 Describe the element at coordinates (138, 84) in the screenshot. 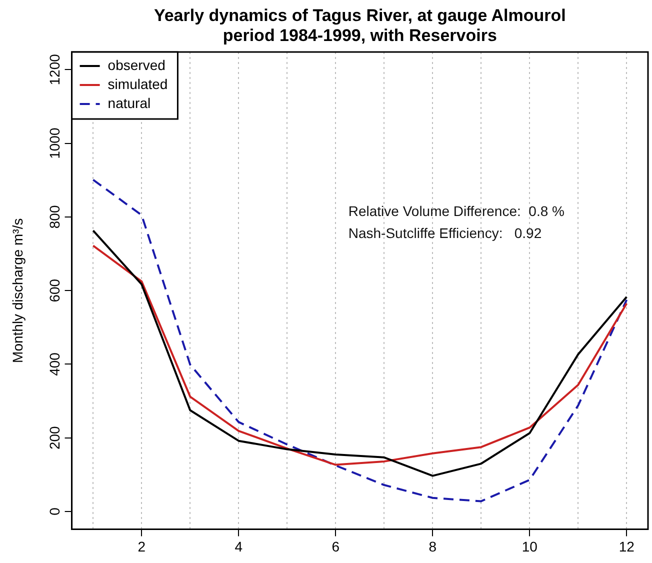

I see `legend-label: simulated` at that location.